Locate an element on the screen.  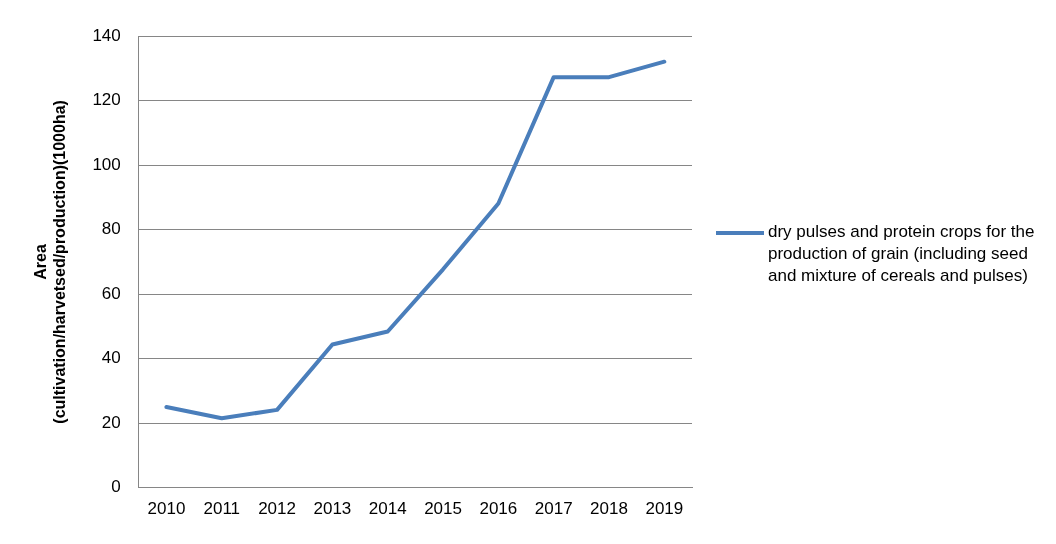
x-tick-label: 2015 is located at coordinates (443, 509).